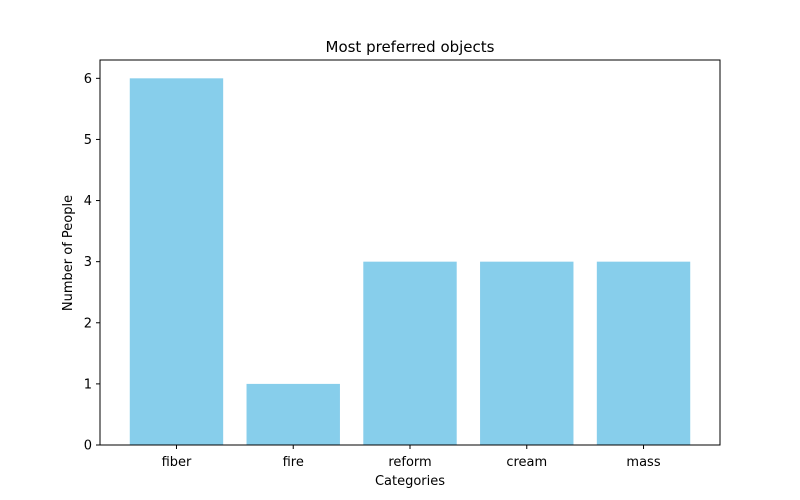 The height and width of the screenshot is (500, 800). I want to click on x-tick-label-mass: mass, so click(643, 462).